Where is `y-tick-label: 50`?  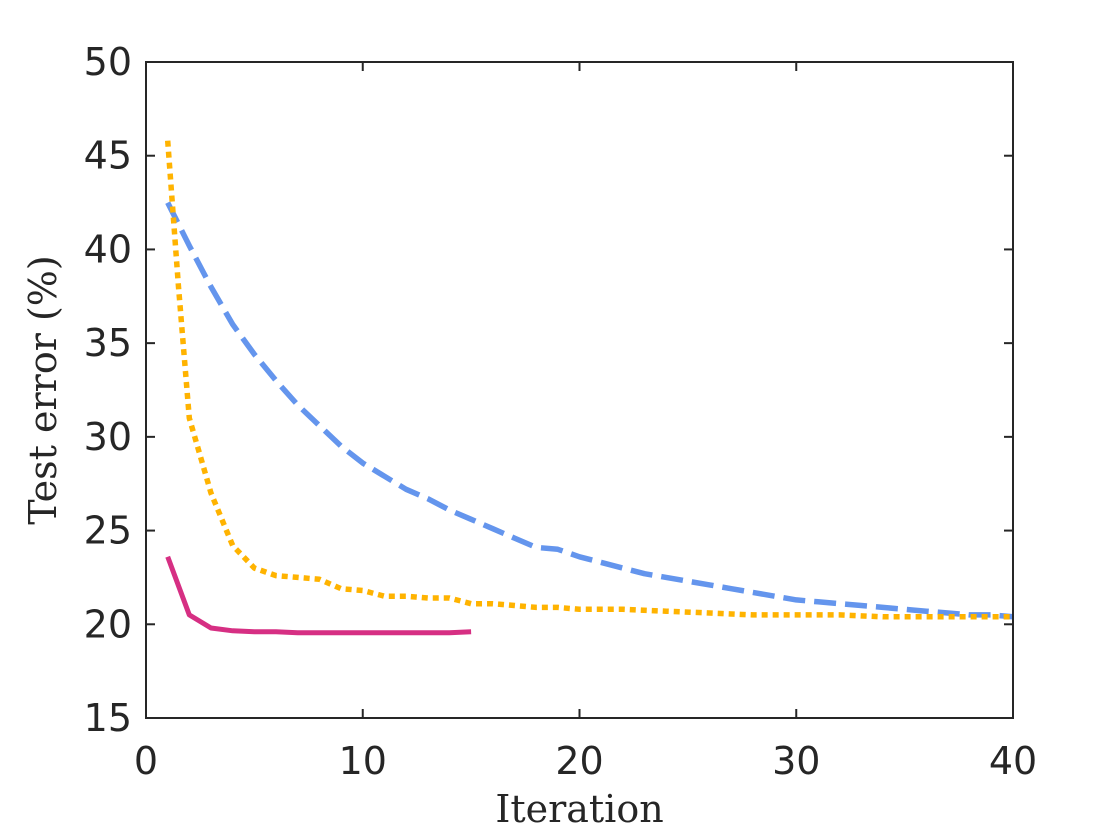 y-tick-label: 50 is located at coordinates (108, 62).